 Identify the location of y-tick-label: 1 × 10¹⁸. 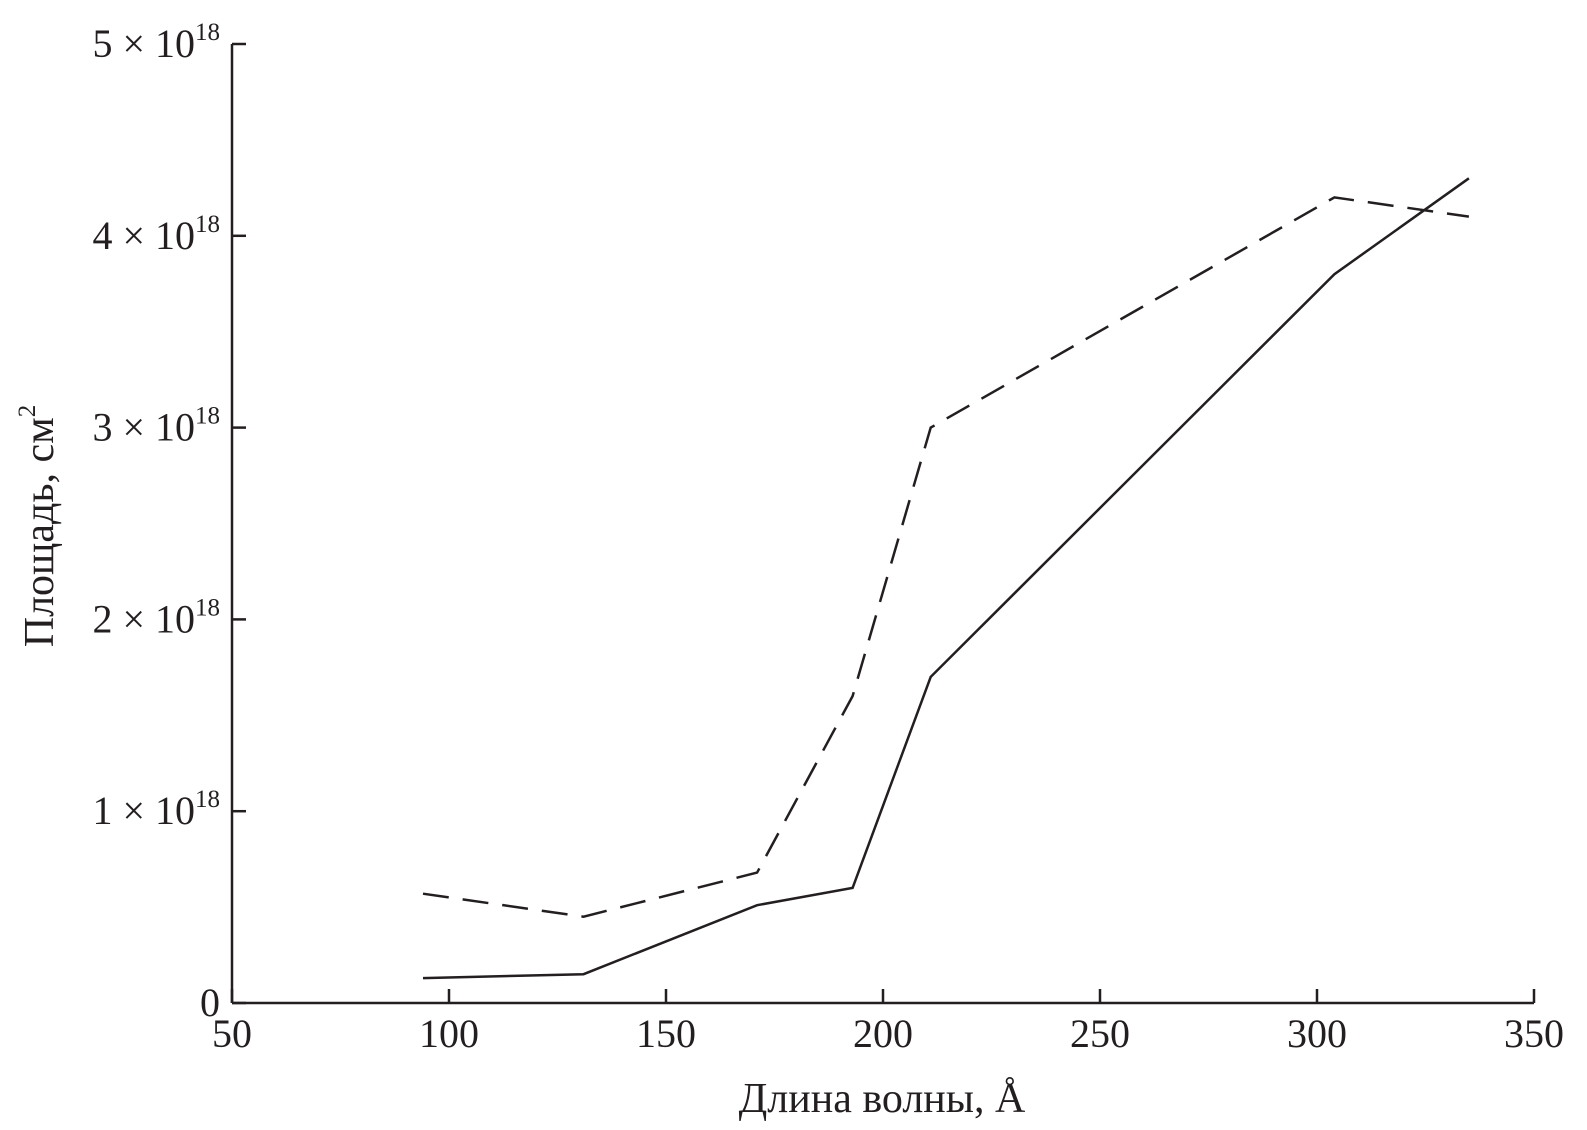
(156, 809).